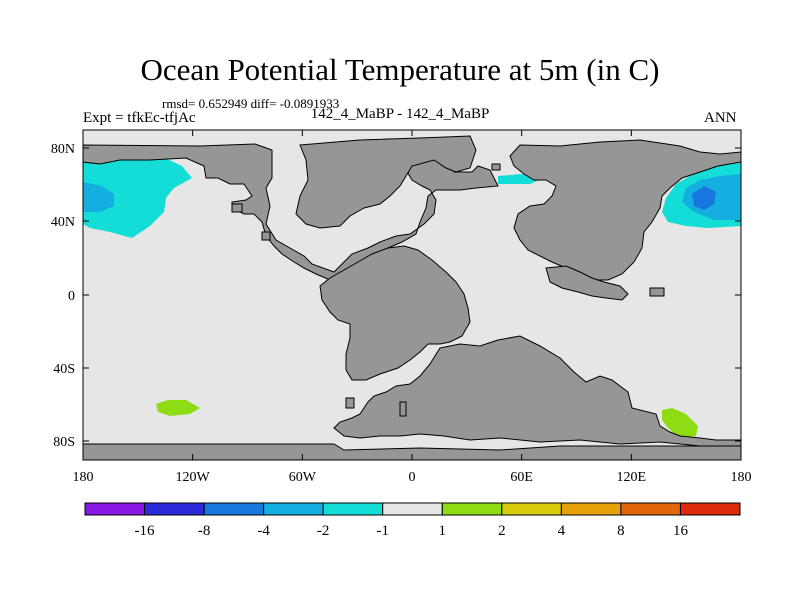  What do you see at coordinates (145, 531) in the screenshot?
I see `colorbar-label: -16` at bounding box center [145, 531].